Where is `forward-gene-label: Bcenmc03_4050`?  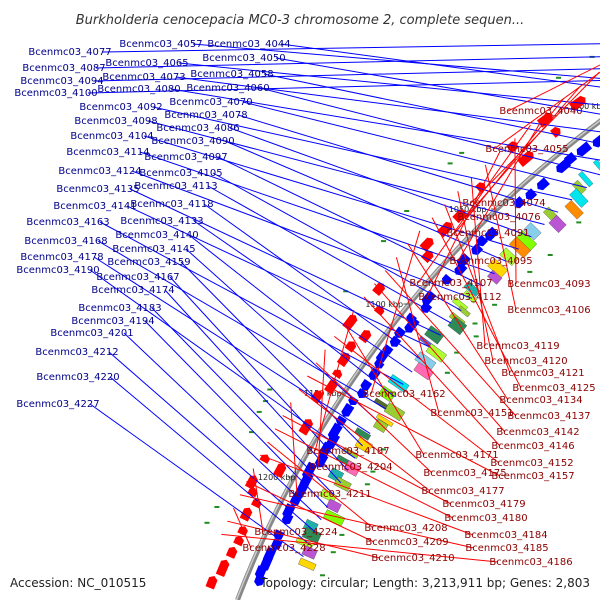
forward-gene-label: Bcenmc03_4050 is located at coordinates (243, 58).